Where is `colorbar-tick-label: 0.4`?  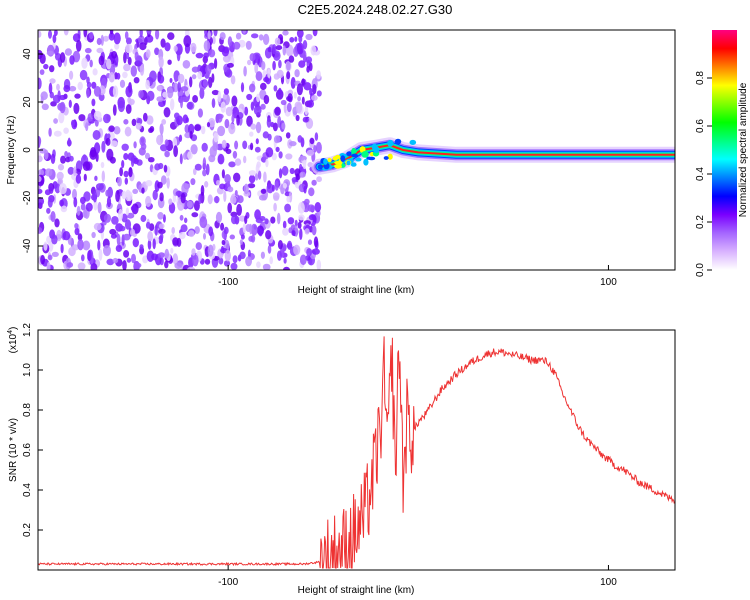 colorbar-tick-label: 0.4 is located at coordinates (700, 174).